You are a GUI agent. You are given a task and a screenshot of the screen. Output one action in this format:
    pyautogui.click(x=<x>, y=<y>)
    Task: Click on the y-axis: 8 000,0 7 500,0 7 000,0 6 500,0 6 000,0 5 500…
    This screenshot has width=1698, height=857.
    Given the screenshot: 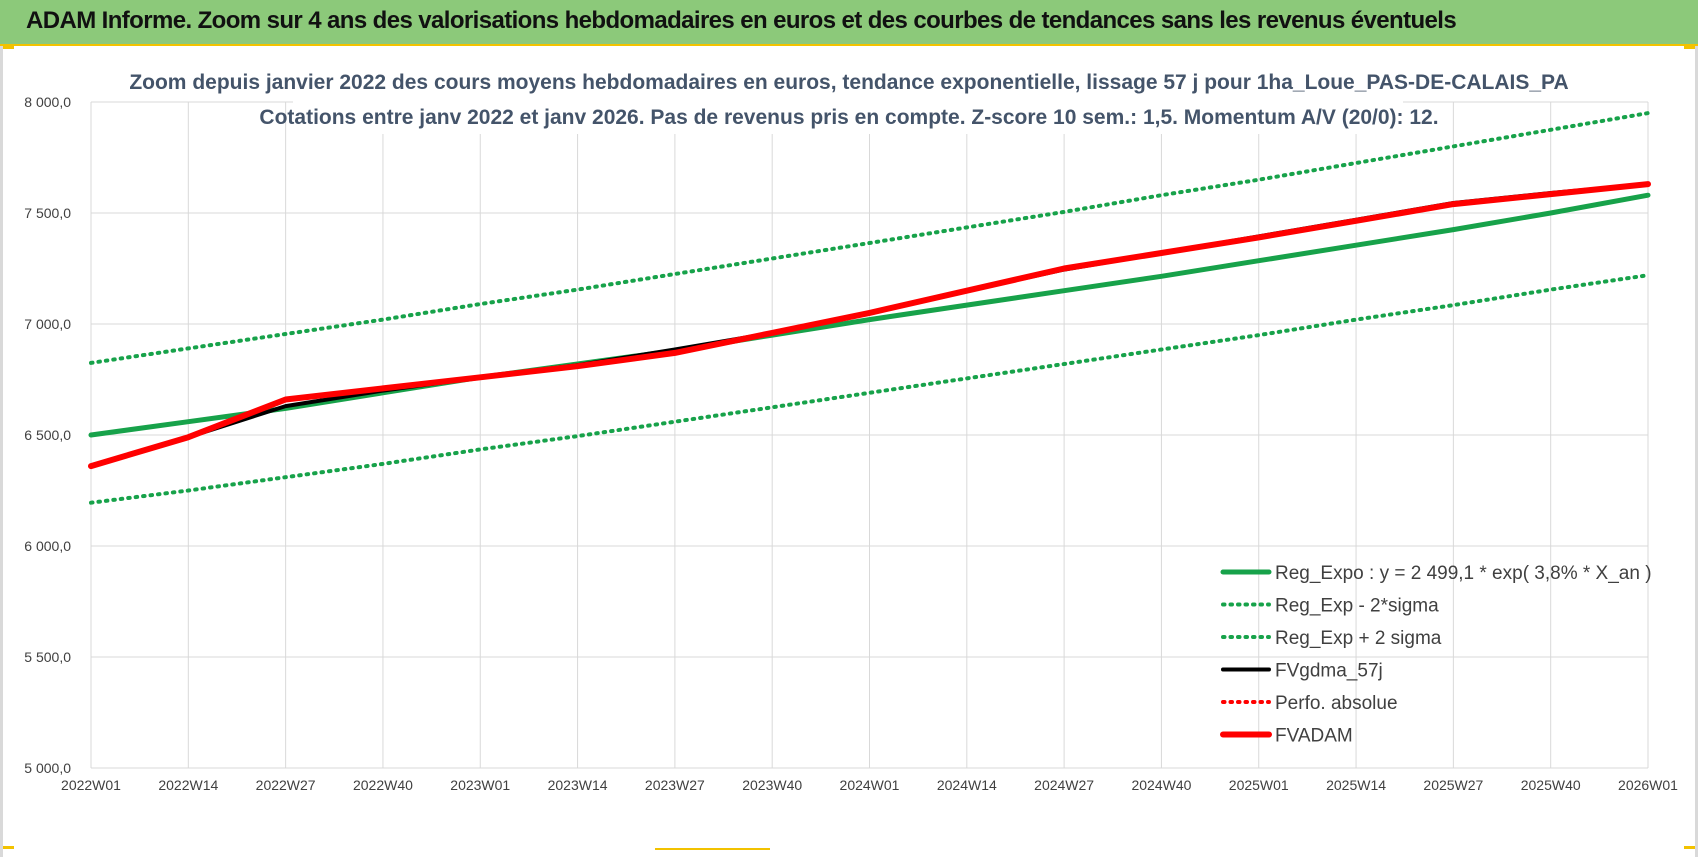 What is the action you would take?
    pyautogui.click(x=47, y=435)
    